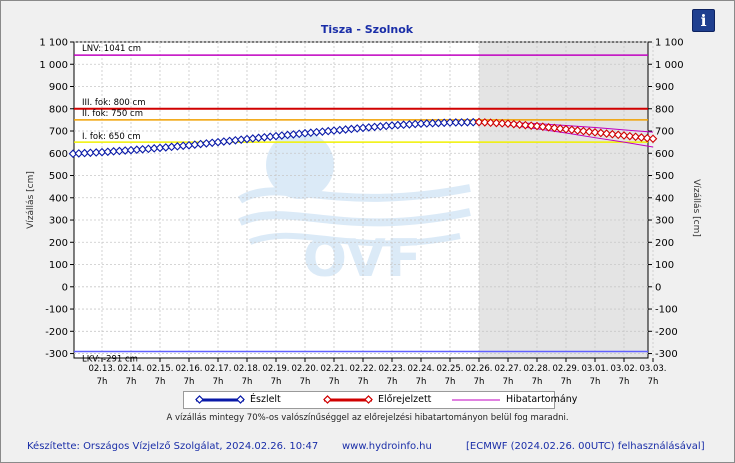 The width and height of the screenshot is (735, 463). Describe the element at coordinates (542, 399) in the screenshot. I see `legend-error-range-label: Hibatartomány` at that location.